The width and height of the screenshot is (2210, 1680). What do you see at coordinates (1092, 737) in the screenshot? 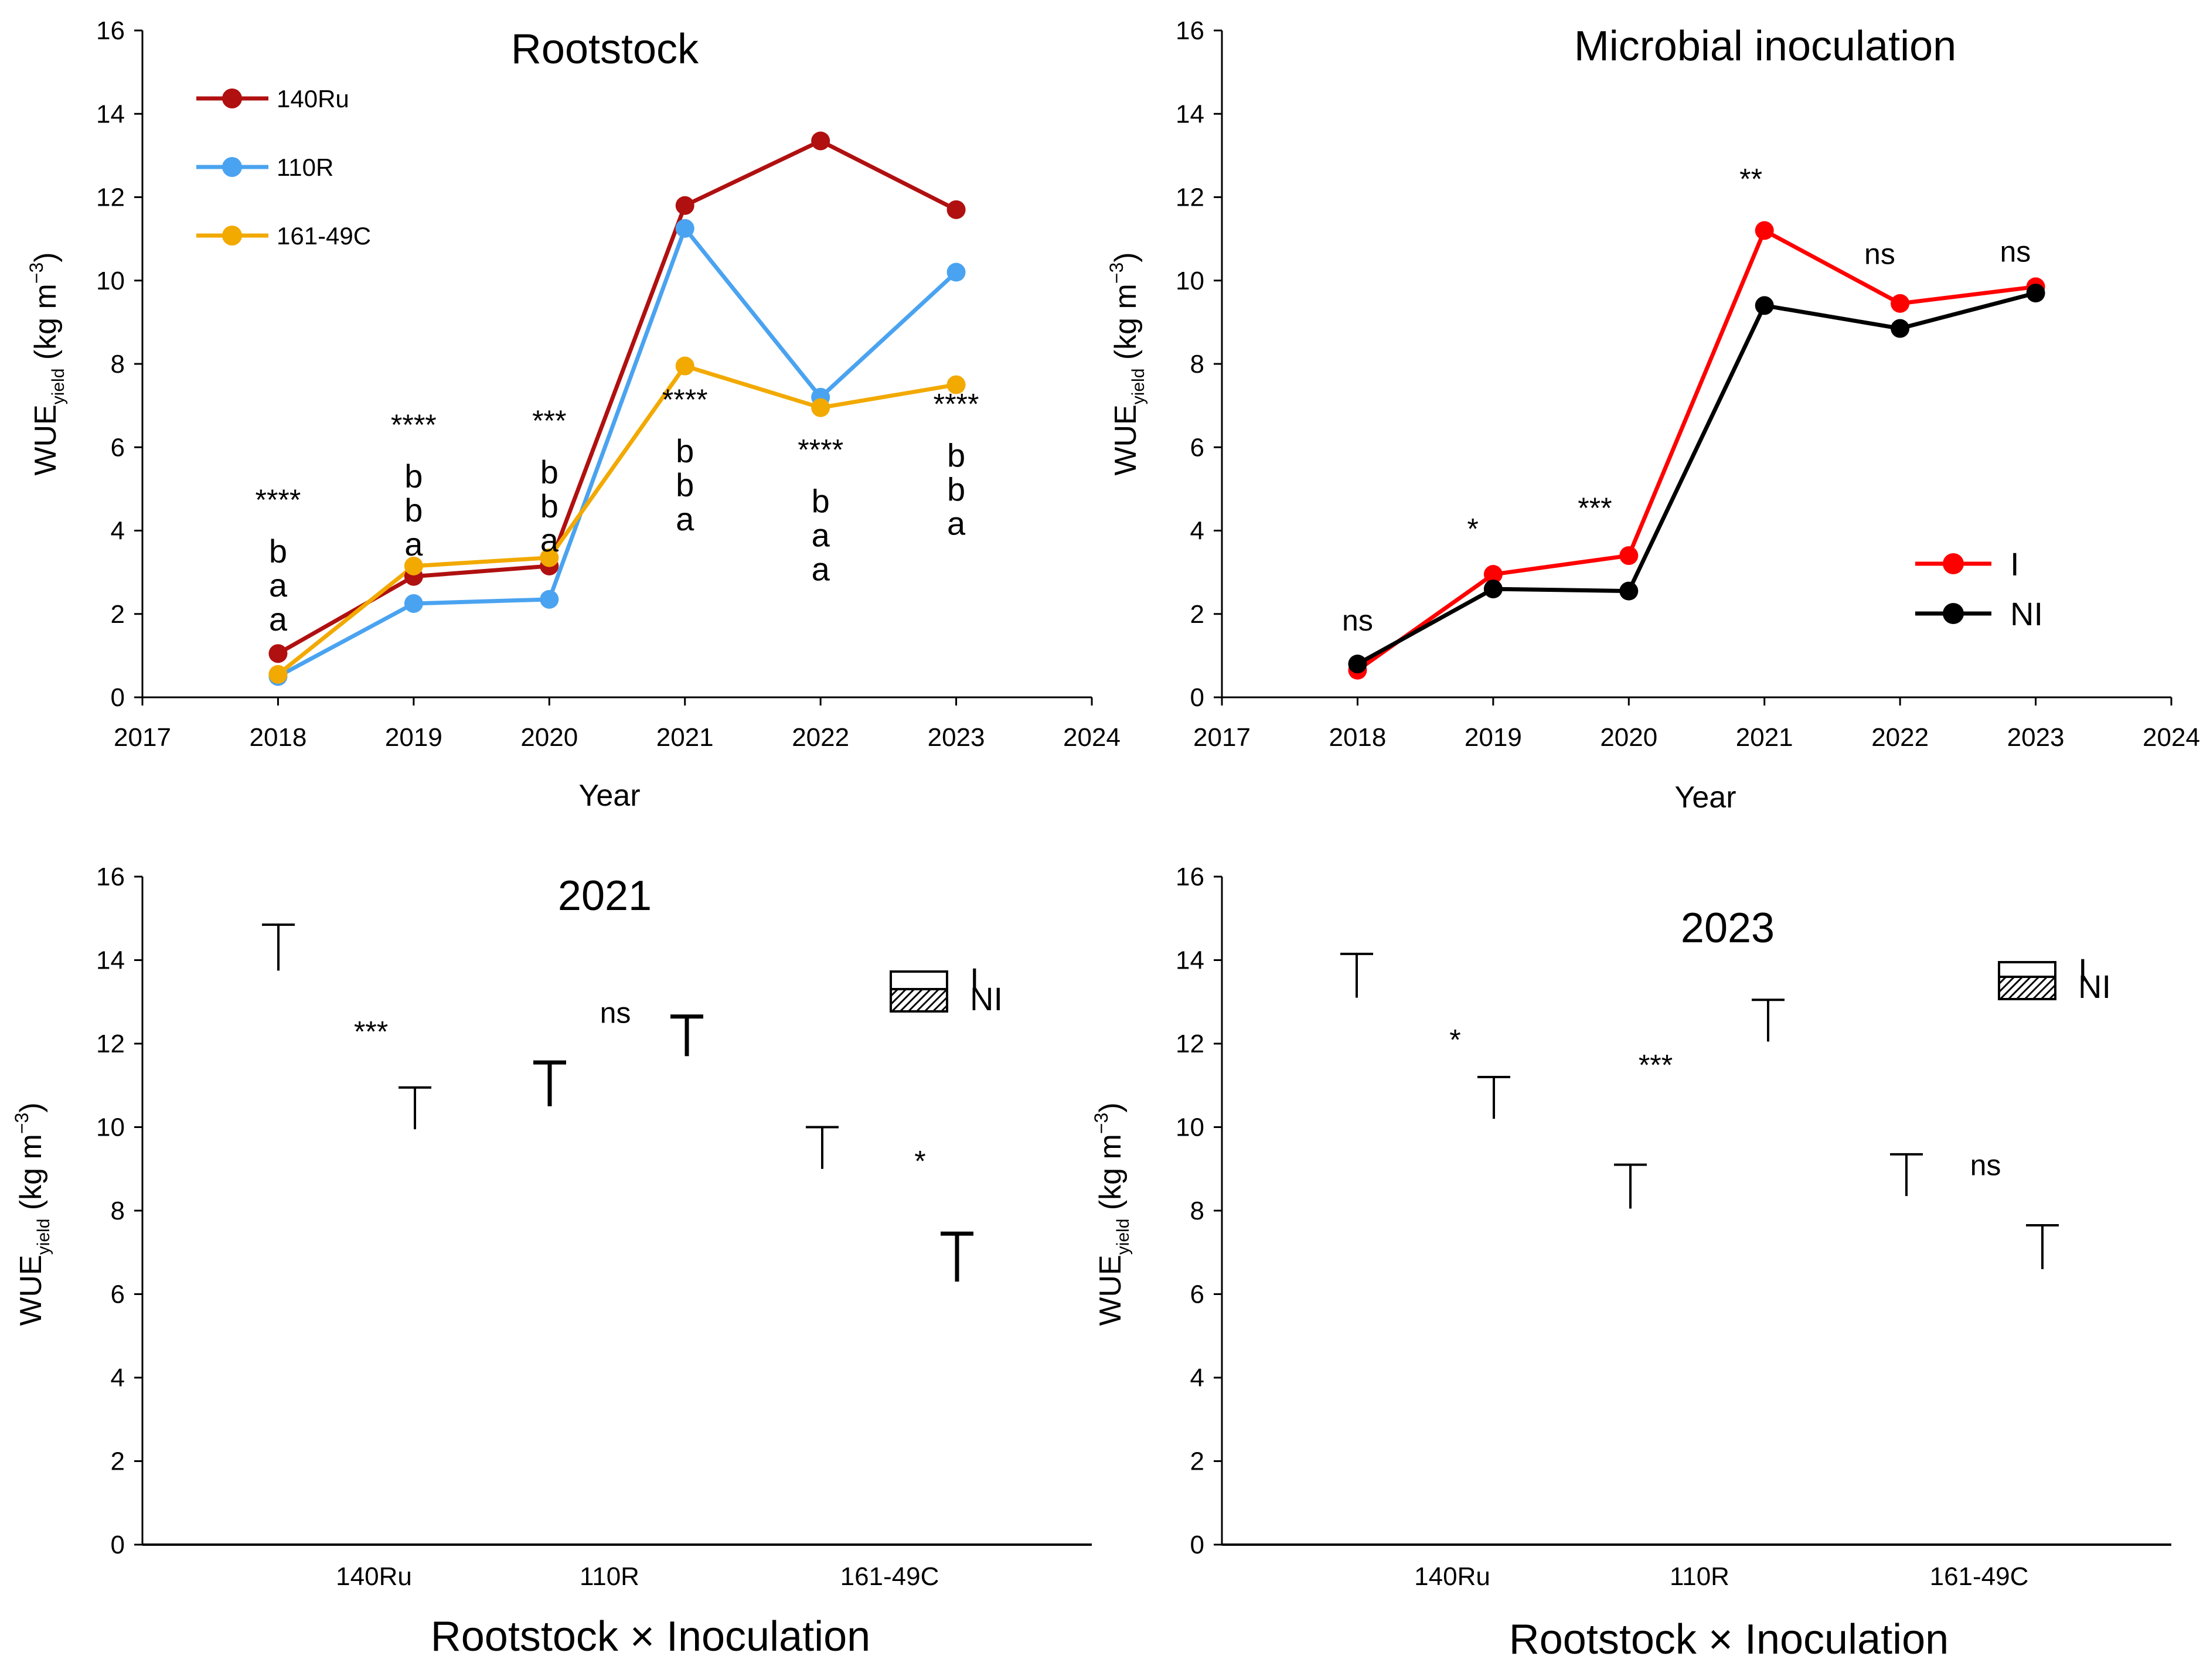
I see `x-tick-label: 2024` at bounding box center [1092, 737].